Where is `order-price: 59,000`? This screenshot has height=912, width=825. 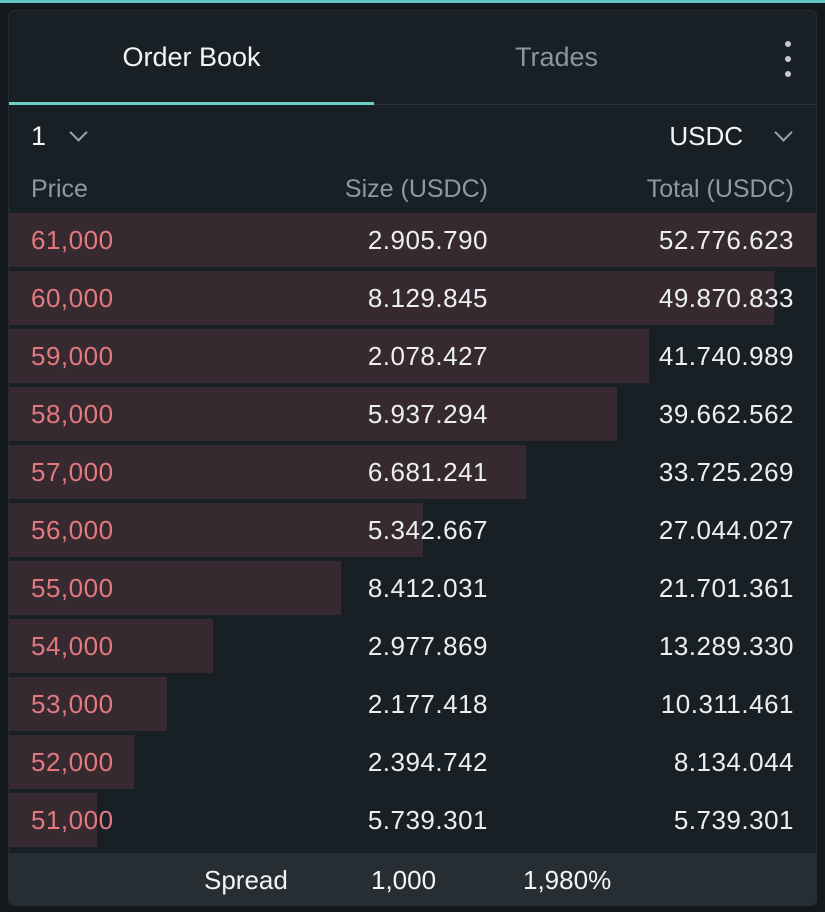
order-price: 59,000 is located at coordinates (72, 356).